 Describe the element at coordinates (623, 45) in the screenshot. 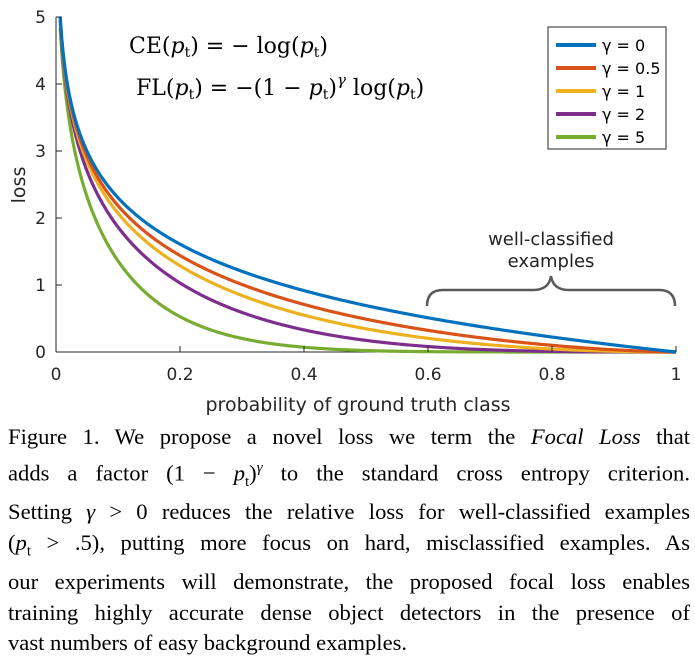

I see `legend-label: γ = 0` at that location.